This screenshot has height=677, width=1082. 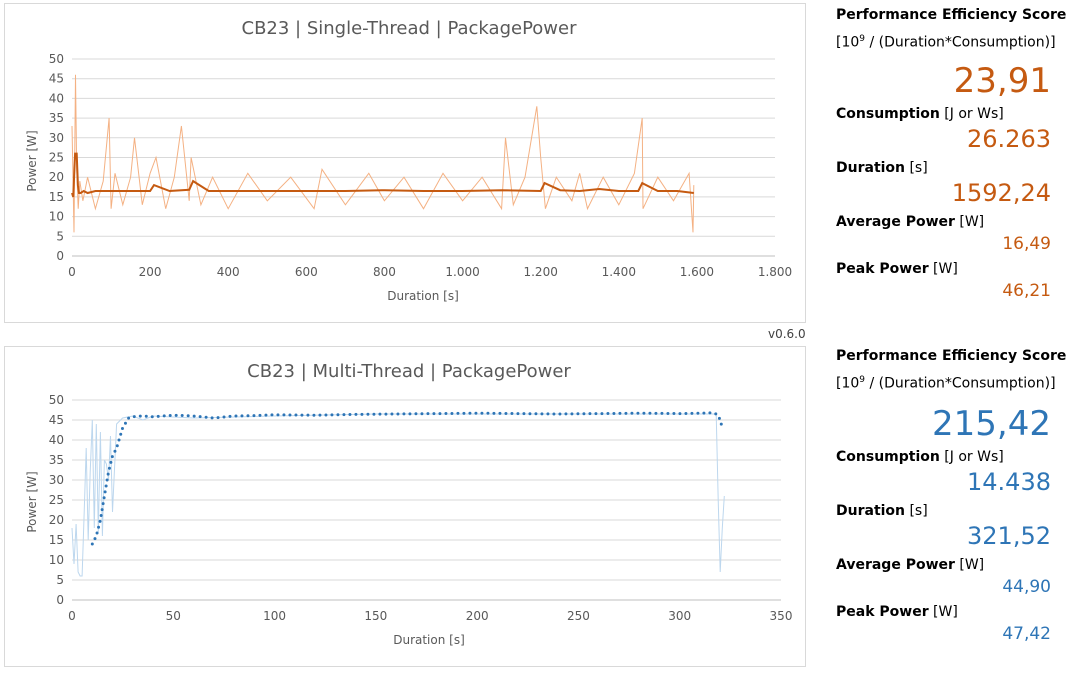 What do you see at coordinates (1009, 535) in the screenshot?
I see `duration-value: 321,52` at bounding box center [1009, 535].